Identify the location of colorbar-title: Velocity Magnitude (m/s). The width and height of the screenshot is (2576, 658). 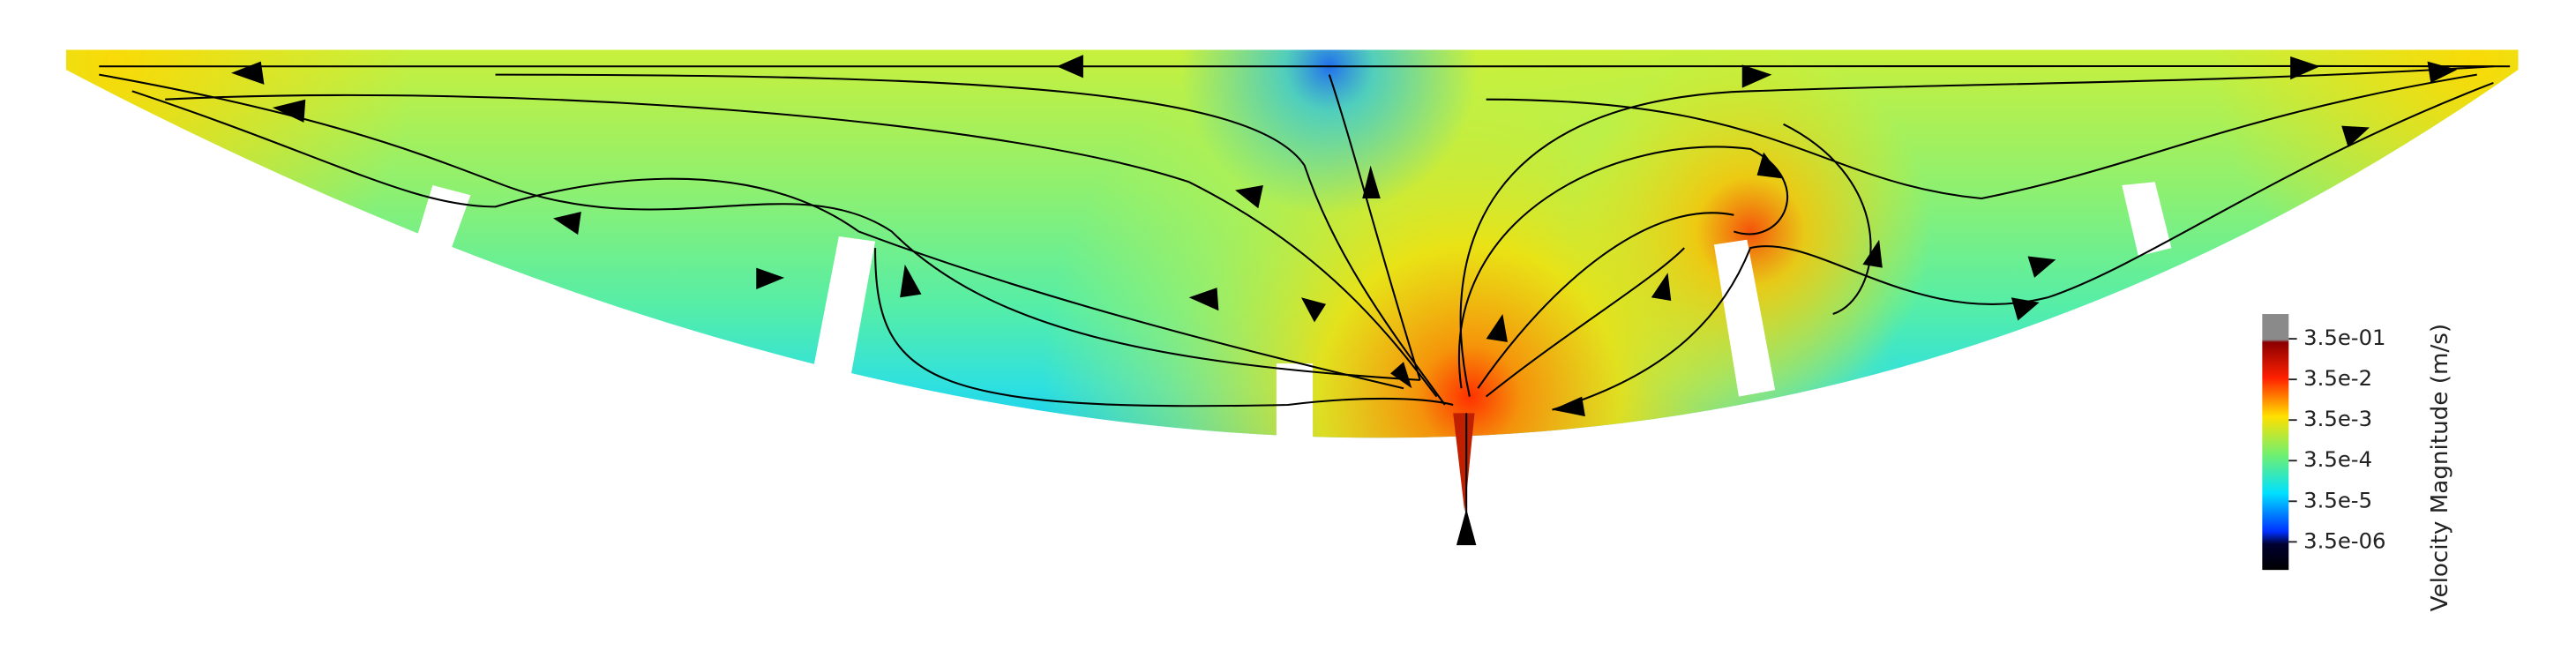
(2440, 468).